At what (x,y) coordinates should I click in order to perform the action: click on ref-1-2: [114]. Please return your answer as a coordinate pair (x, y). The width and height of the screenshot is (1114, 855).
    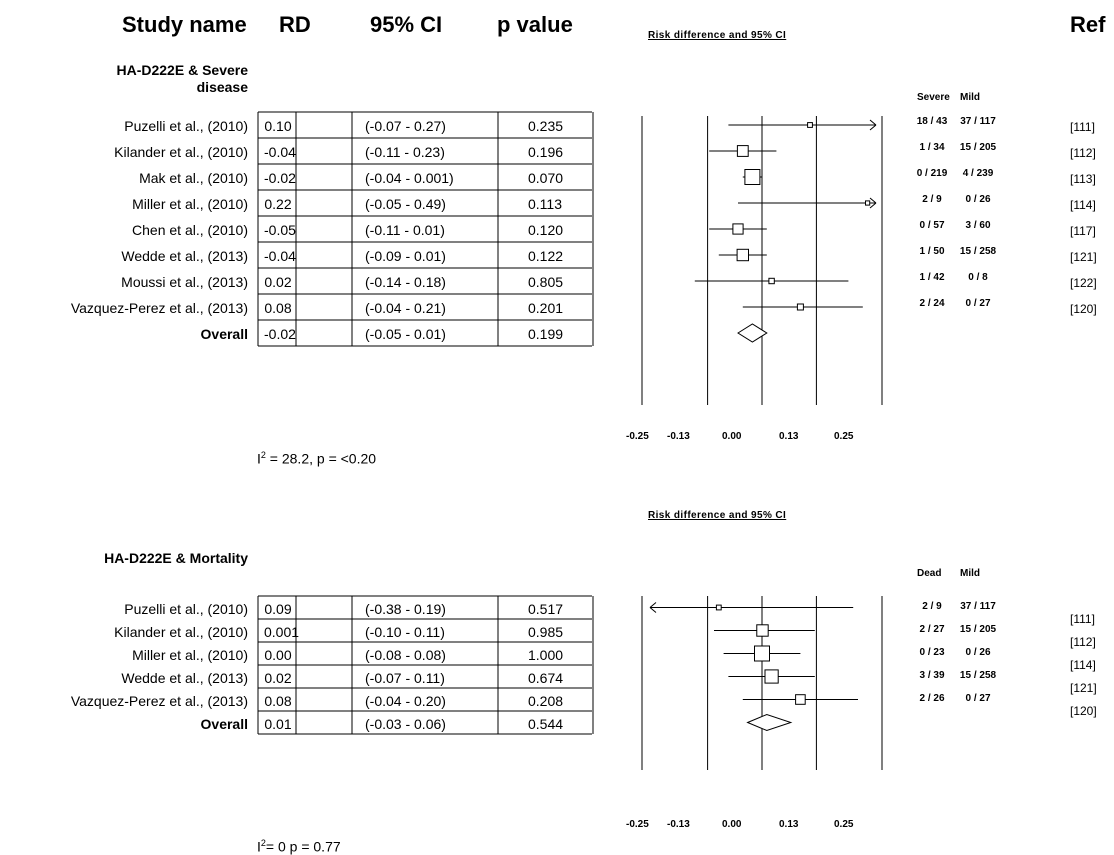
    Looking at the image, I should click on (1083, 665).